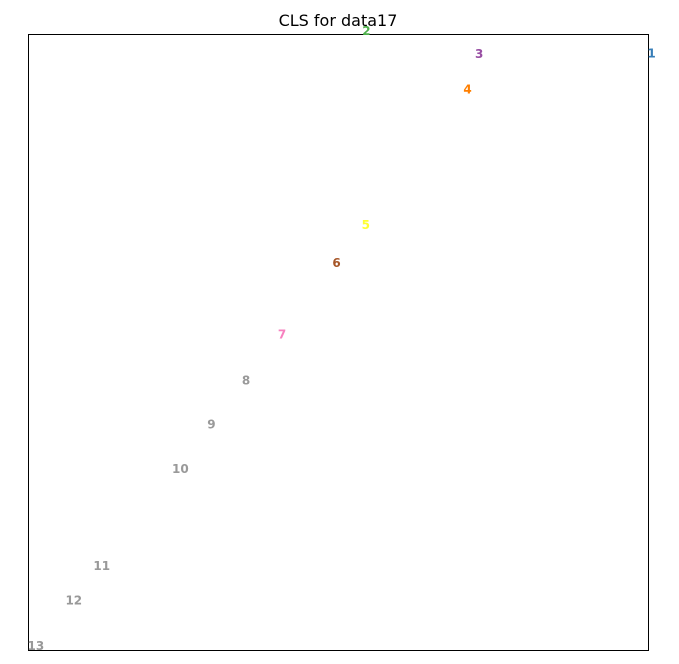 Image resolution: width=679 pixels, height=664 pixels. Describe the element at coordinates (467, 89) in the screenshot. I see `point-label-4: 4` at that location.